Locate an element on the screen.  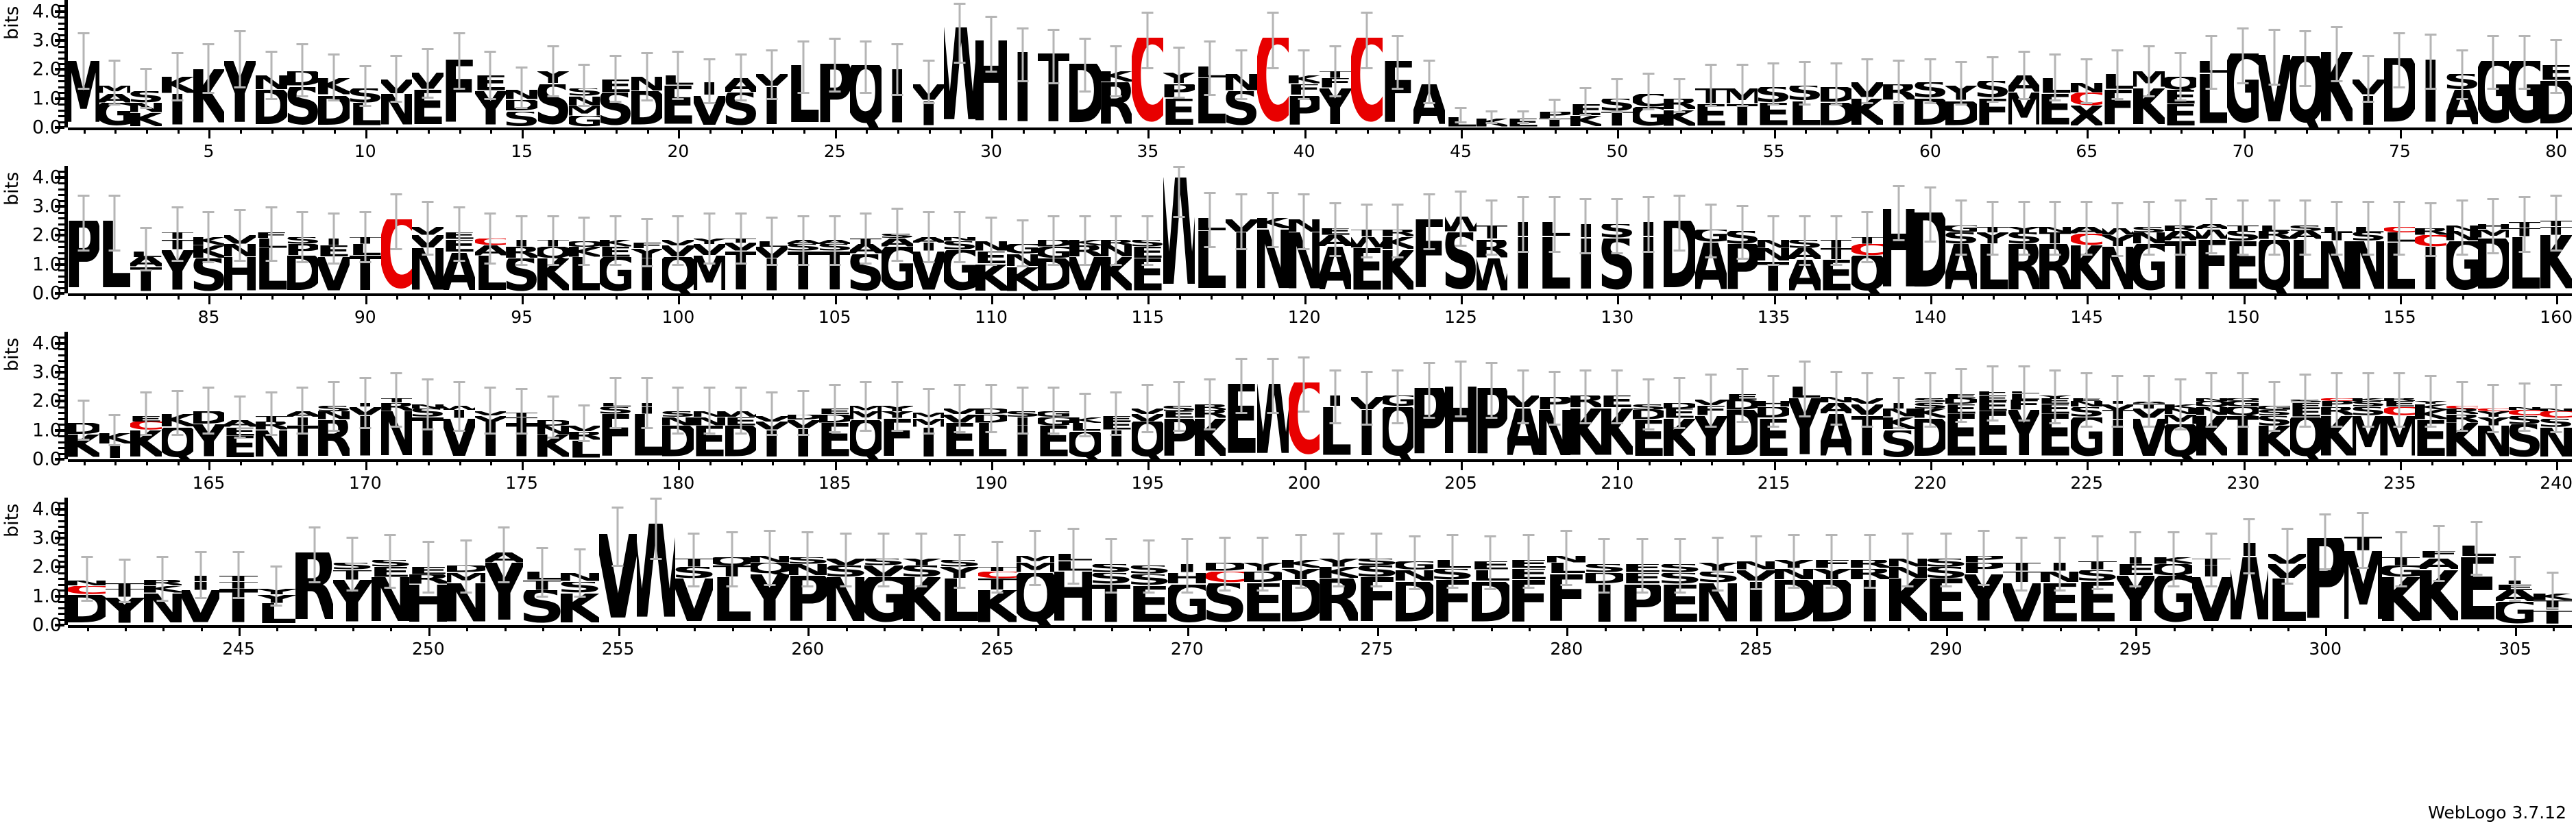
logo-stack: SNG is located at coordinates (2149, 229).